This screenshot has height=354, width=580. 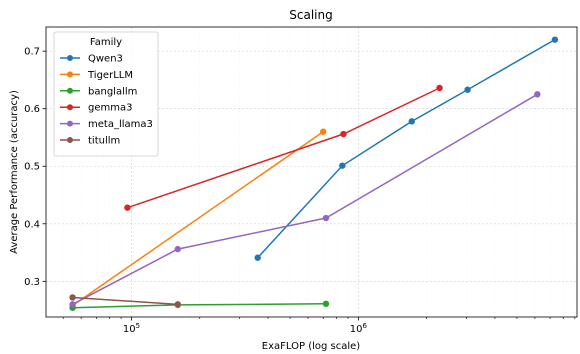 I want to click on legend-item-gemma3: gemma3, so click(x=96, y=108).